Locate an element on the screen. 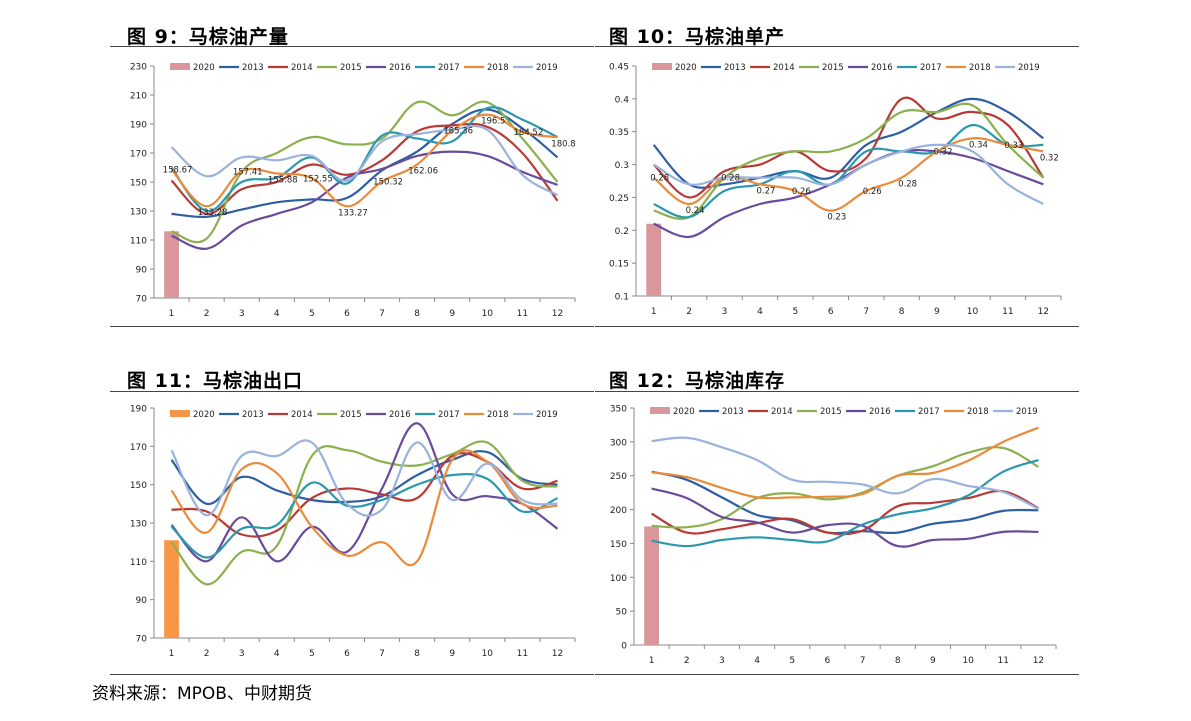 The width and height of the screenshot is (1191, 721). fig10-y-tick-label: 0.25 is located at coordinates (619, 199).